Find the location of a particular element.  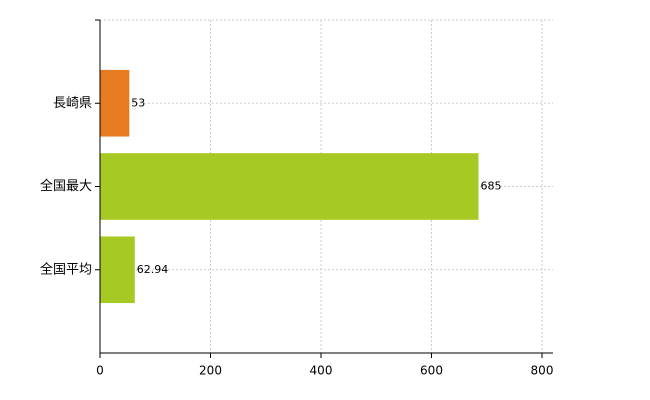

x-tick-label: 0 is located at coordinates (100, 371).